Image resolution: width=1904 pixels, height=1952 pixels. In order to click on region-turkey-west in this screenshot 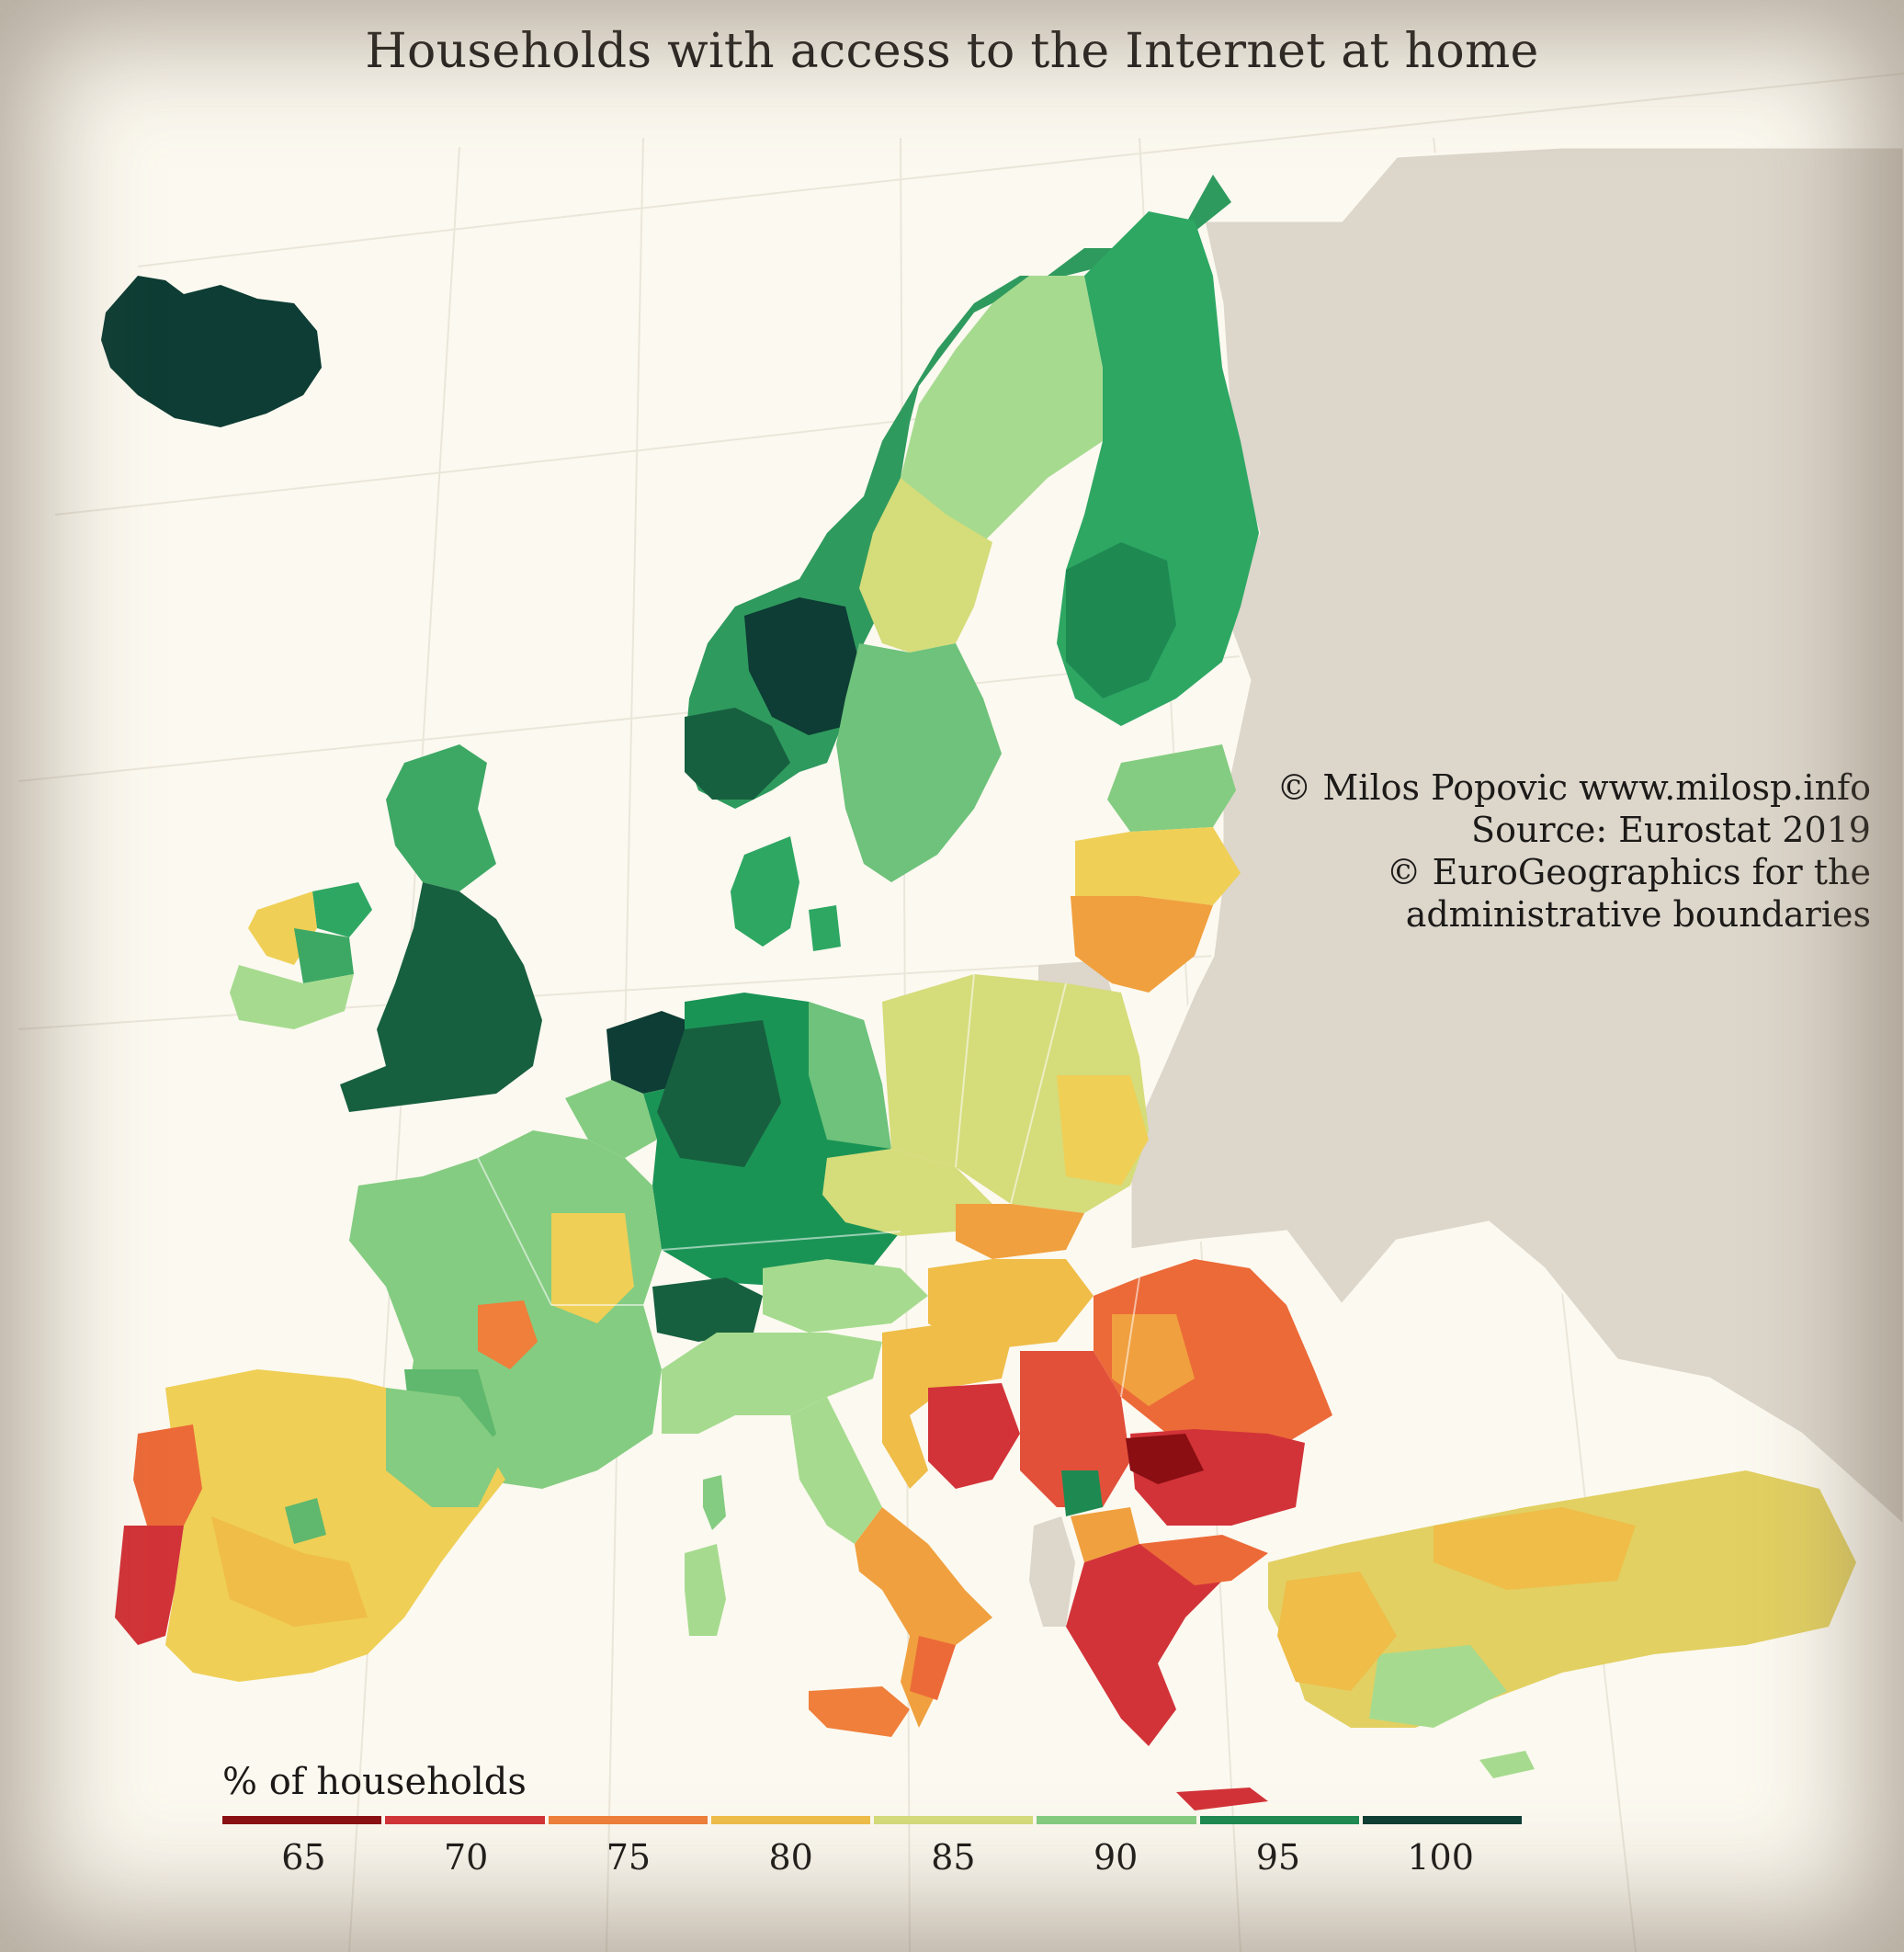, I will do `click(1337, 1631)`.